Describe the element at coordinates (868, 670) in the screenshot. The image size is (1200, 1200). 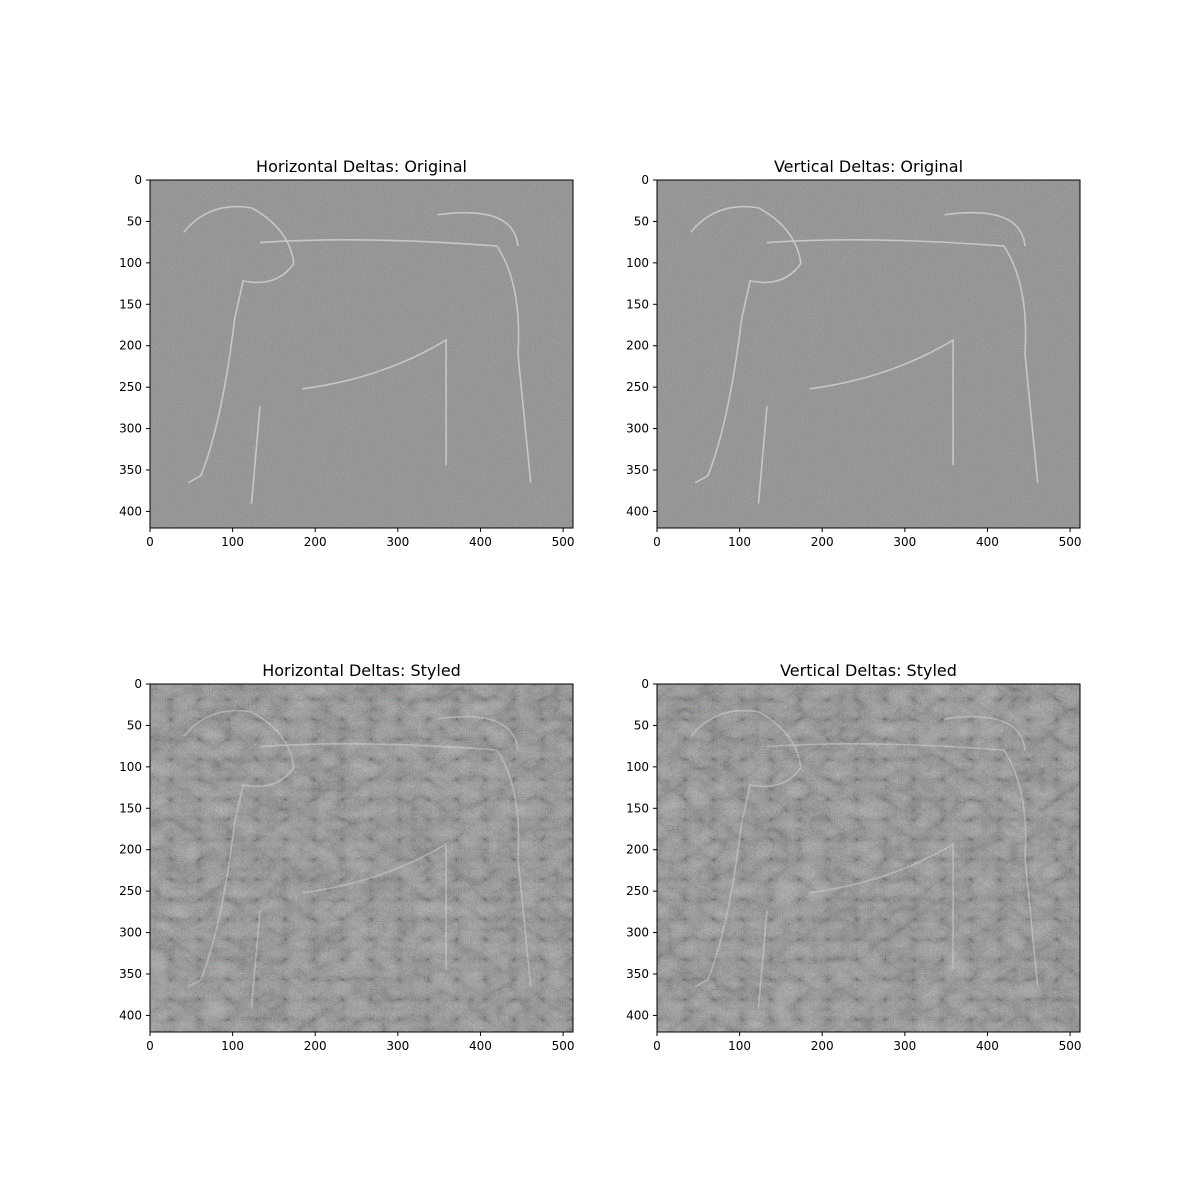
I see `subplot-title: Vertical Deltas: Styled` at that location.